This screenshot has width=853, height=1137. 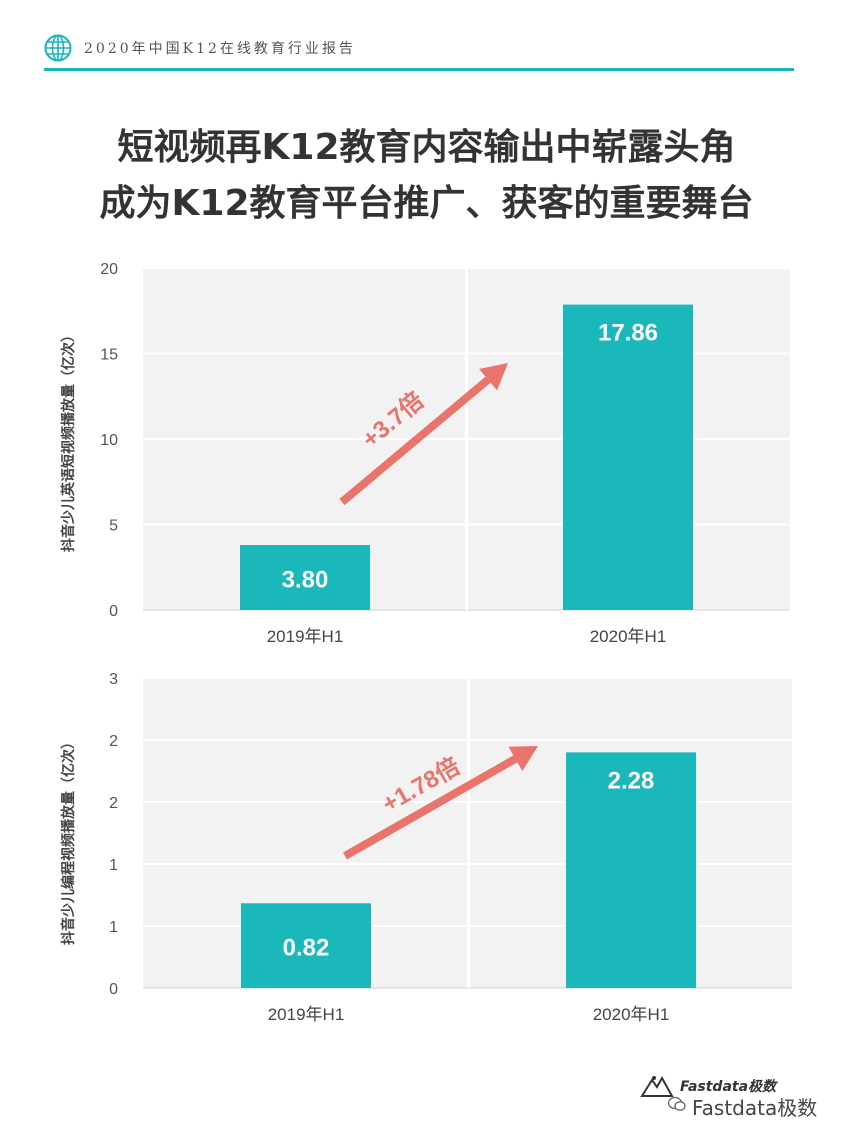 What do you see at coordinates (68, 440) in the screenshot?
I see `y-axis-label: 抖音少儿英语短视频播放量（亿次）` at bounding box center [68, 440].